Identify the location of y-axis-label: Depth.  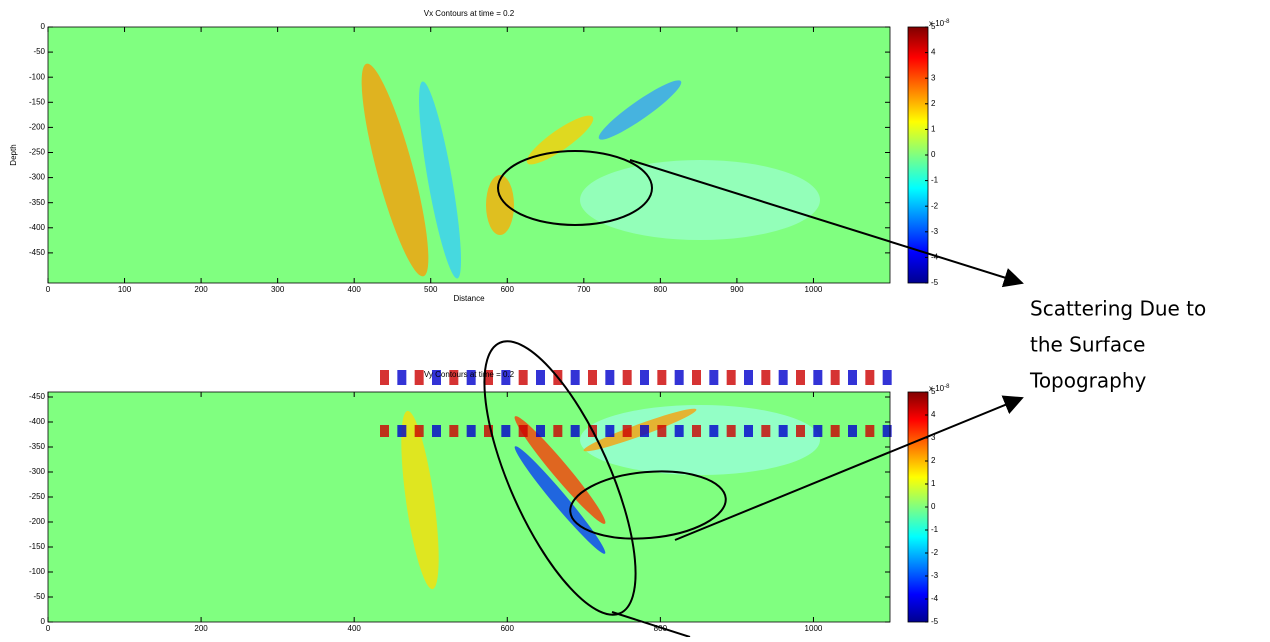
(13, 154).